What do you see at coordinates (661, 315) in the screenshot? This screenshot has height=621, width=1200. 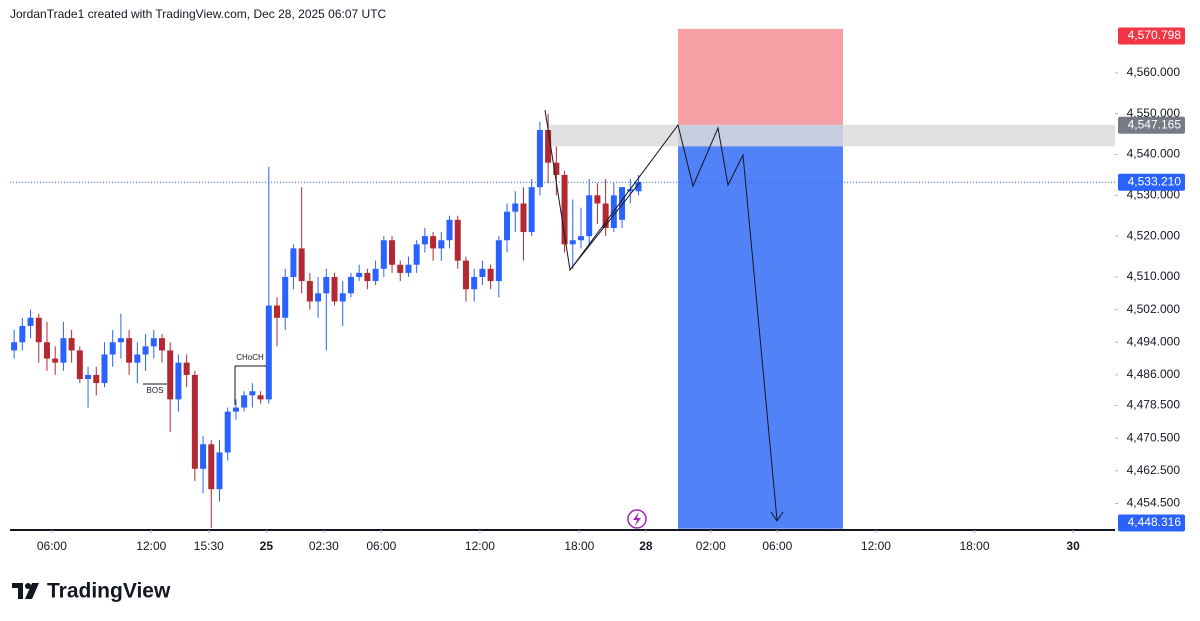 I see `path-drawing` at bounding box center [661, 315].